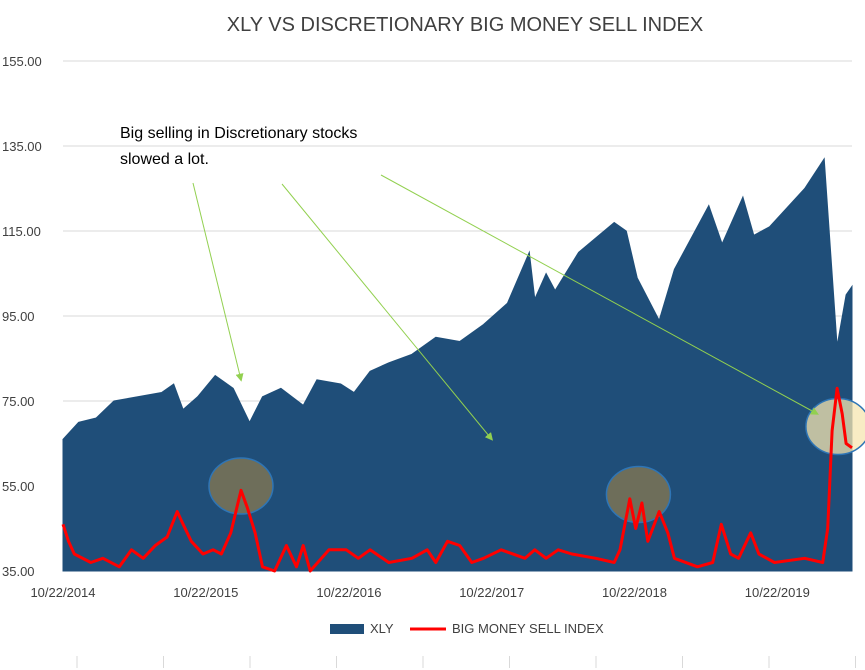  I want to click on legend-label-xly: XLY, so click(382, 628).